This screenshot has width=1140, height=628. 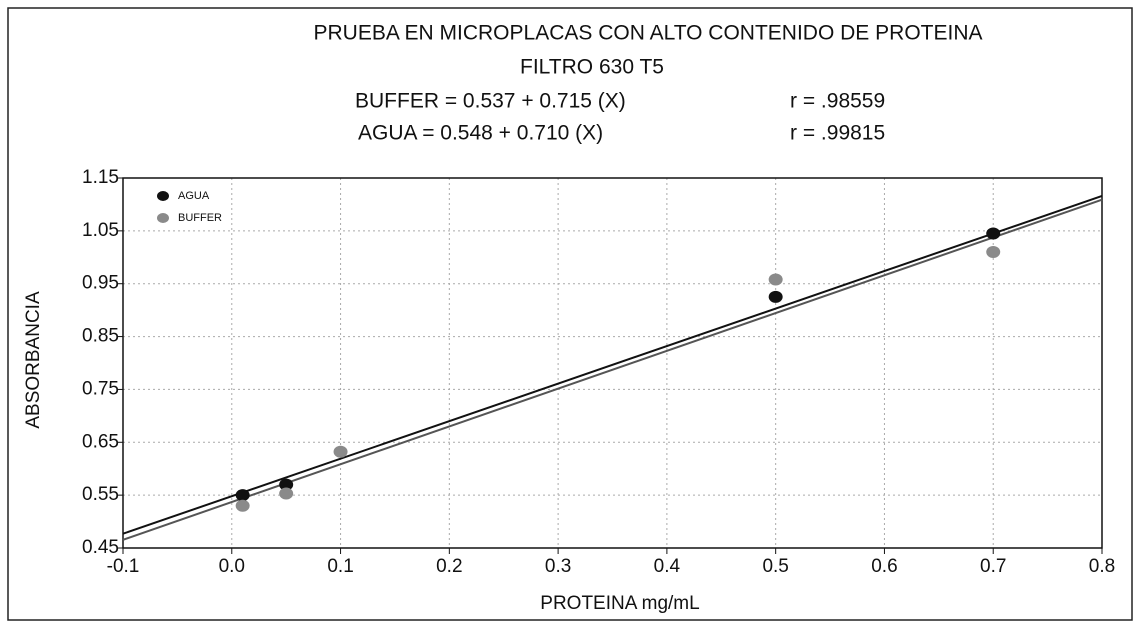 I want to click on x-tick-label: 0.6, so click(x=884, y=566).